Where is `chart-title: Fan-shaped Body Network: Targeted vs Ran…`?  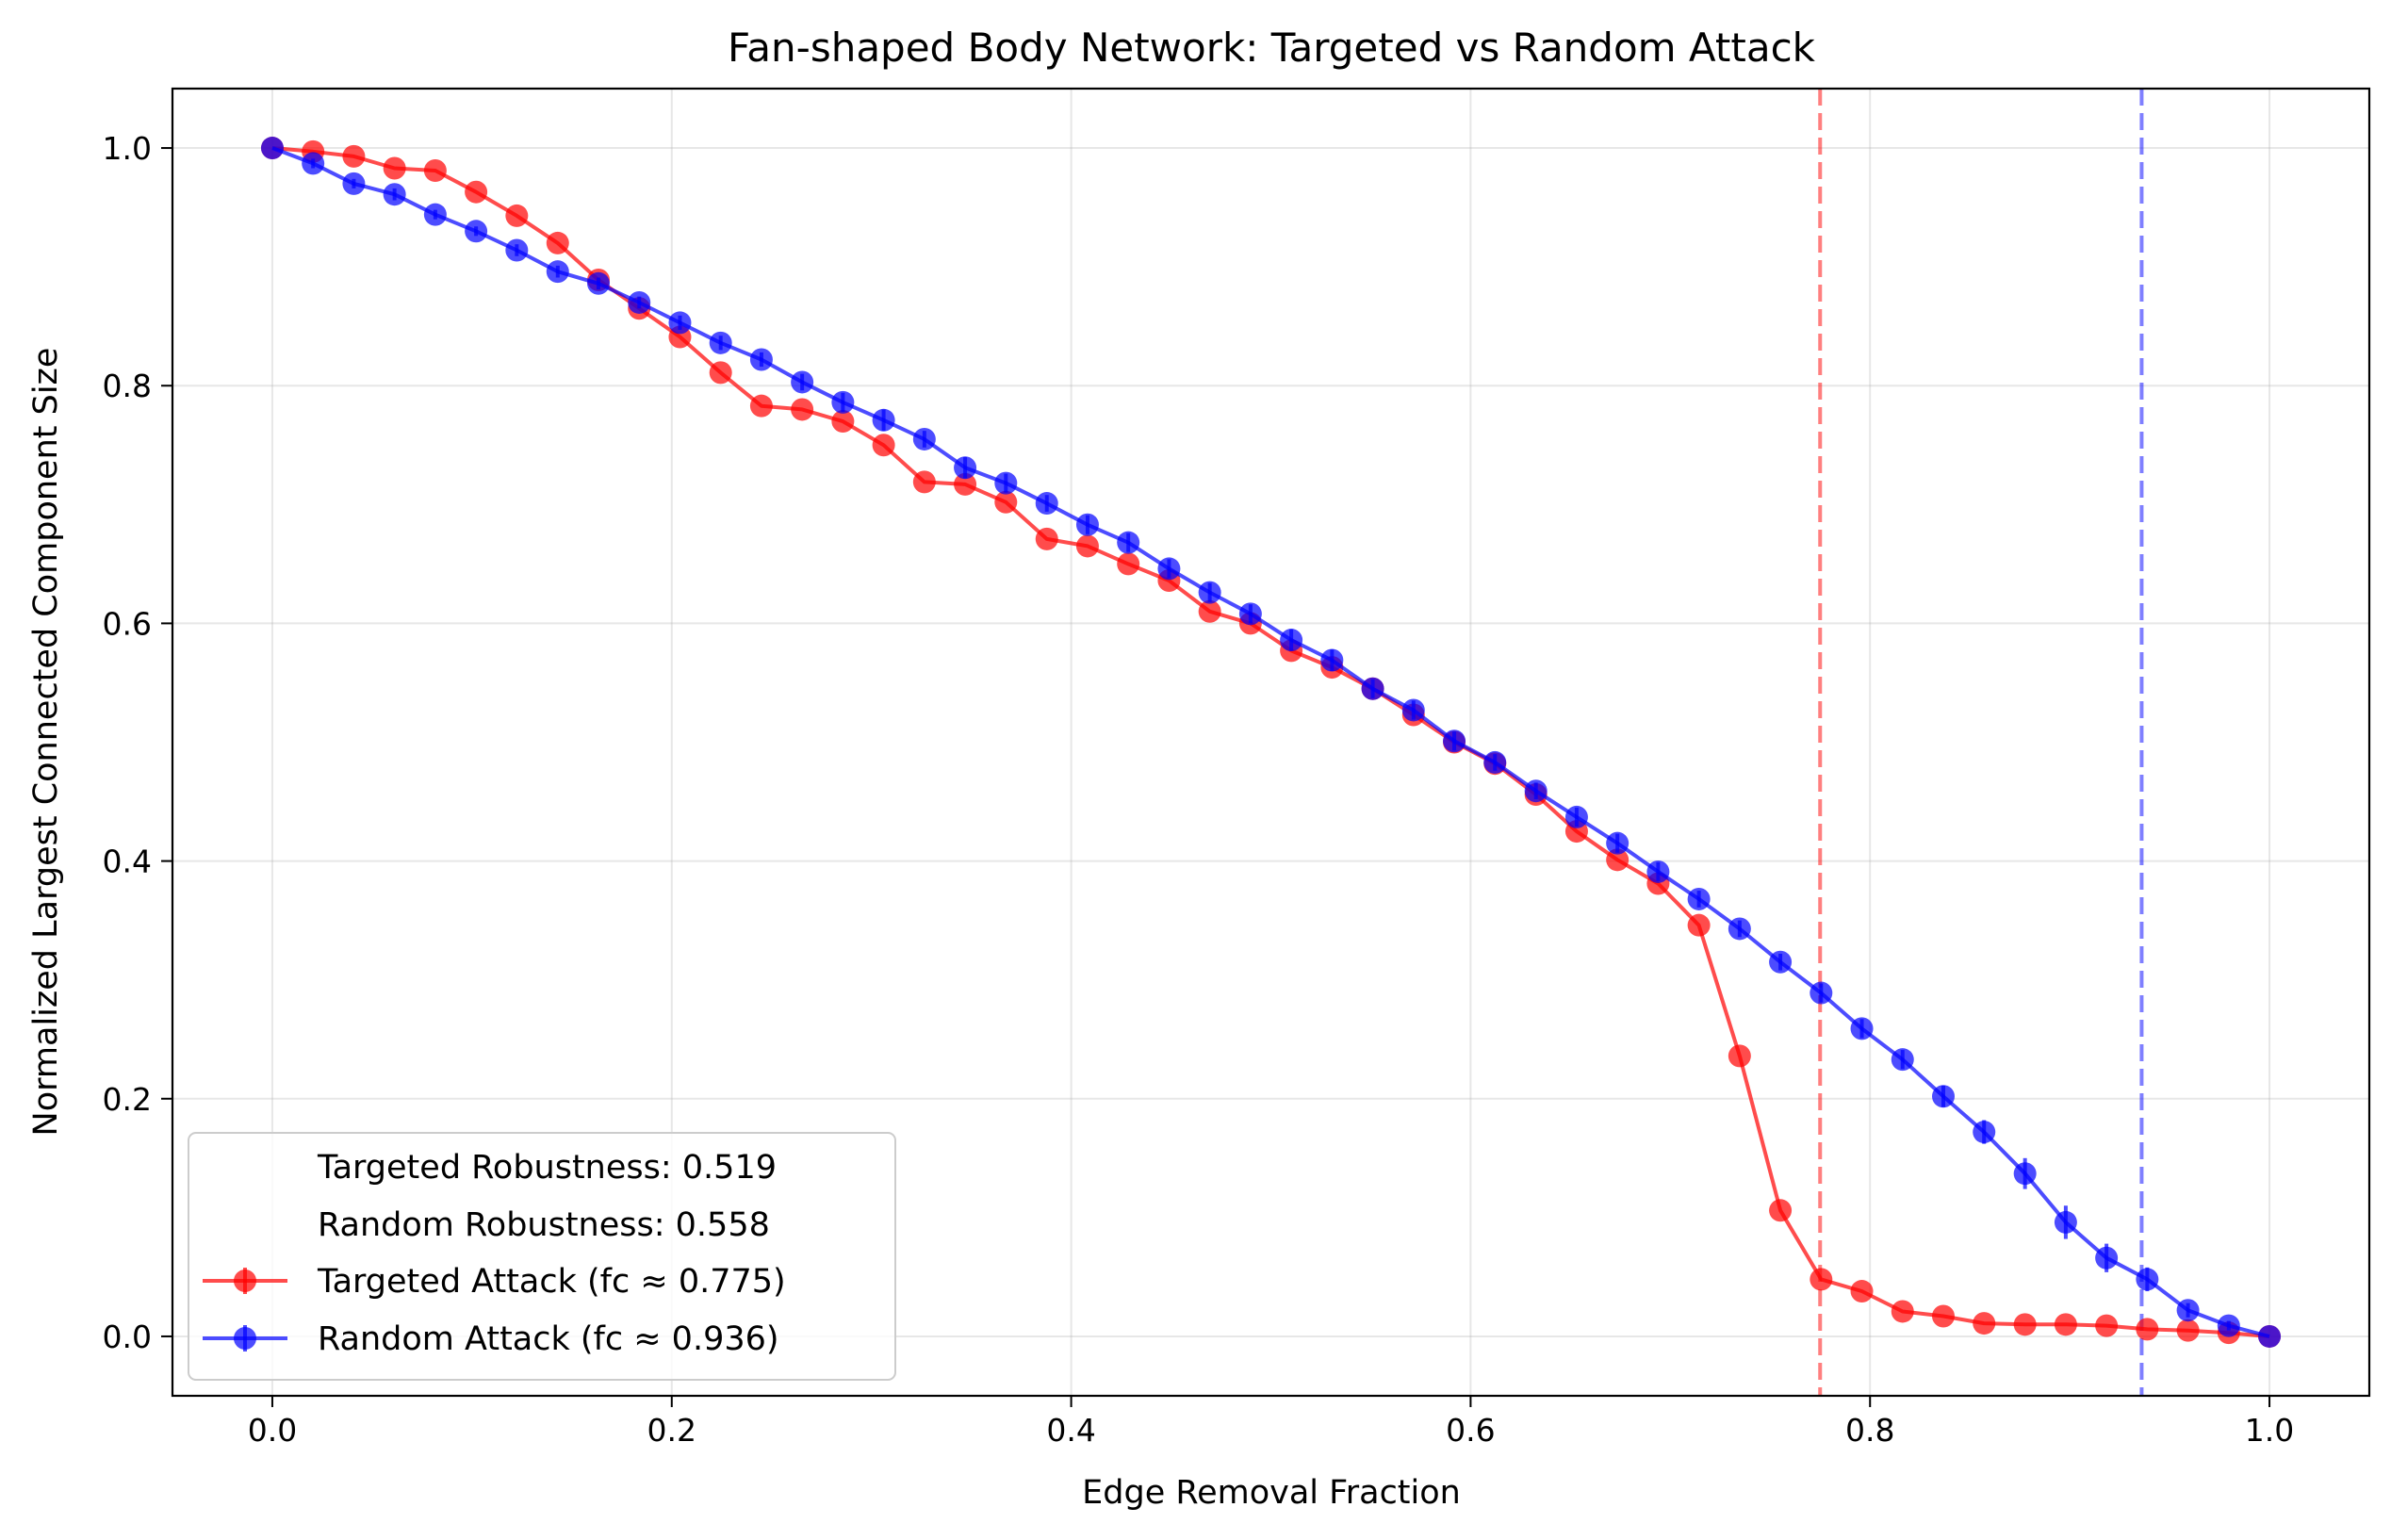
chart-title: Fan-shaped Body Network: Targeted vs Ran… is located at coordinates (1272, 48).